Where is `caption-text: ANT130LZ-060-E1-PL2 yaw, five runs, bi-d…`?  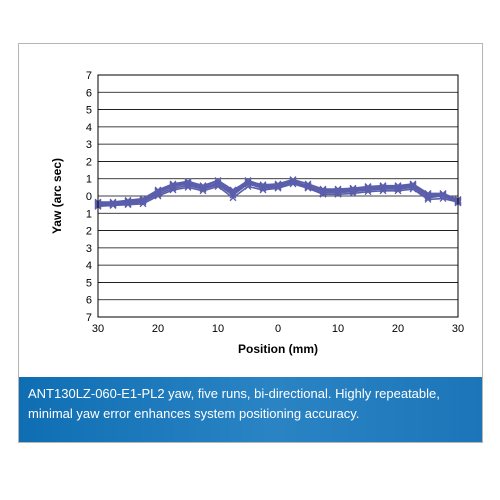
caption-text: ANT130LZ-060-E1-PL2 yaw, five runs, bi-d… is located at coordinates (234, 403).